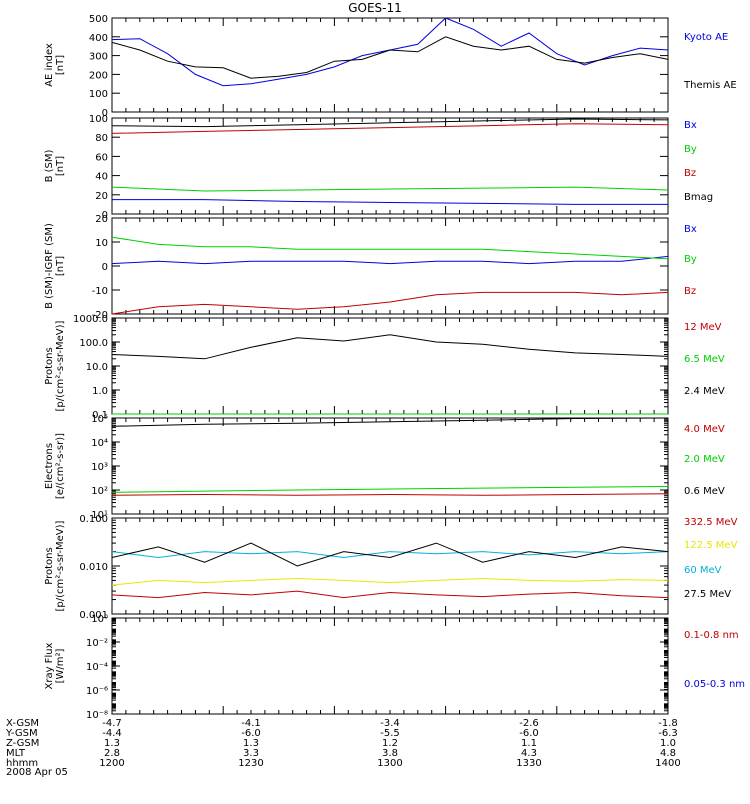 This screenshot has width=750, height=804. Describe the element at coordinates (529, 733) in the screenshot. I see `footer-value: -6.0` at that location.